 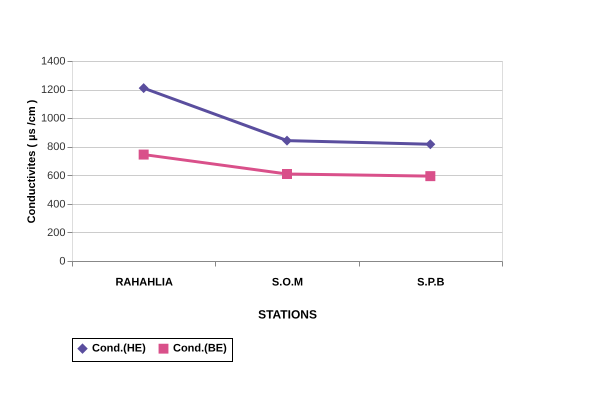 What do you see at coordinates (431, 282) in the screenshot?
I see `x-tick-label: S.P.B` at bounding box center [431, 282].